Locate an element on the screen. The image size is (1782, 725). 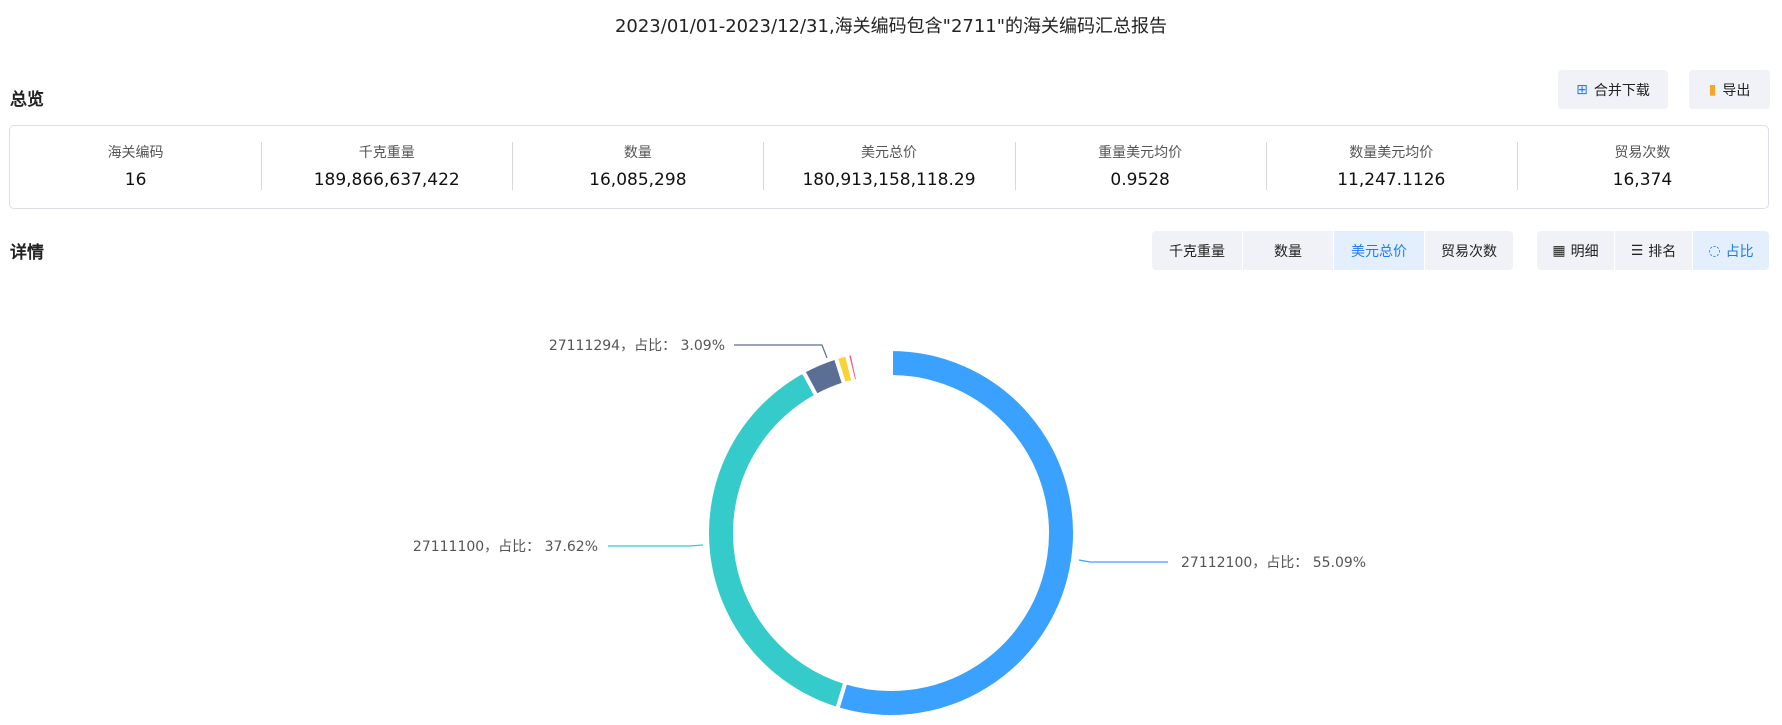
stat-hs-code: 海关编码 16 is located at coordinates (135, 167).